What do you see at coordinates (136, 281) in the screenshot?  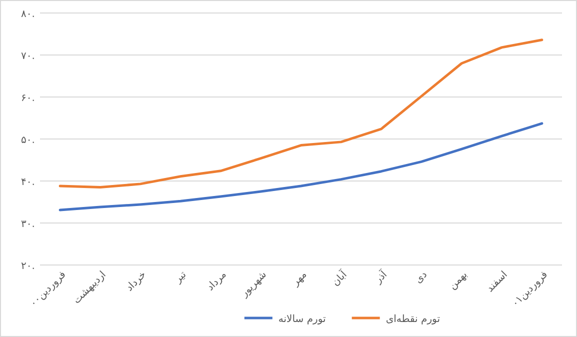 I see `x-tick-label: خرداد` at bounding box center [136, 281].